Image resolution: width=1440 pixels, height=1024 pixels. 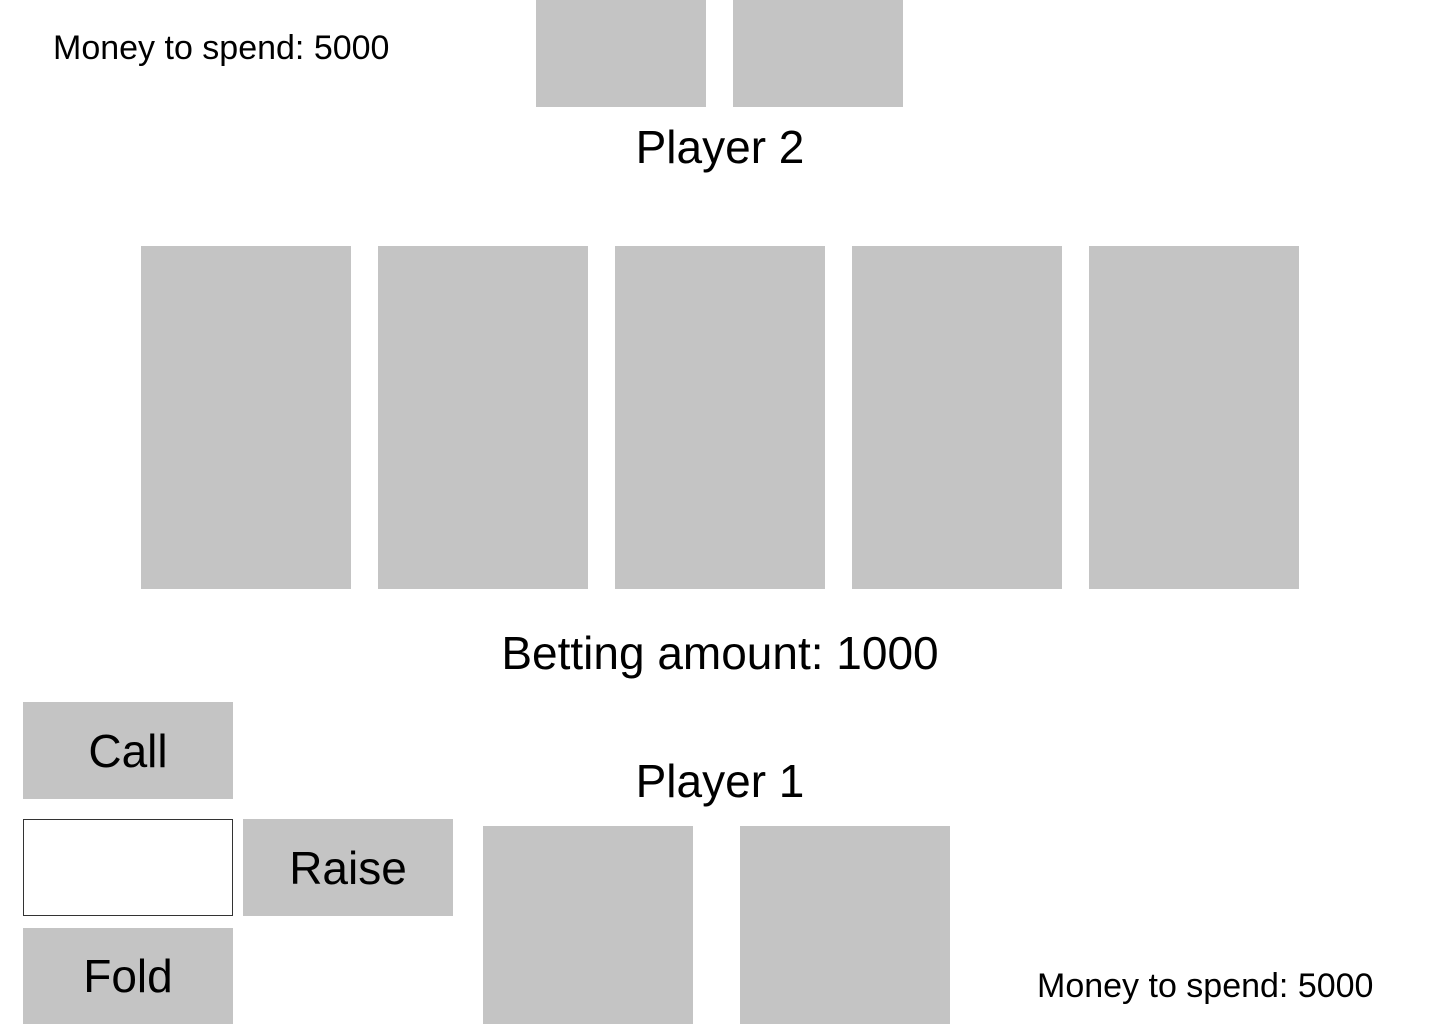 I want to click on raise-button: Raise, so click(x=348, y=867).